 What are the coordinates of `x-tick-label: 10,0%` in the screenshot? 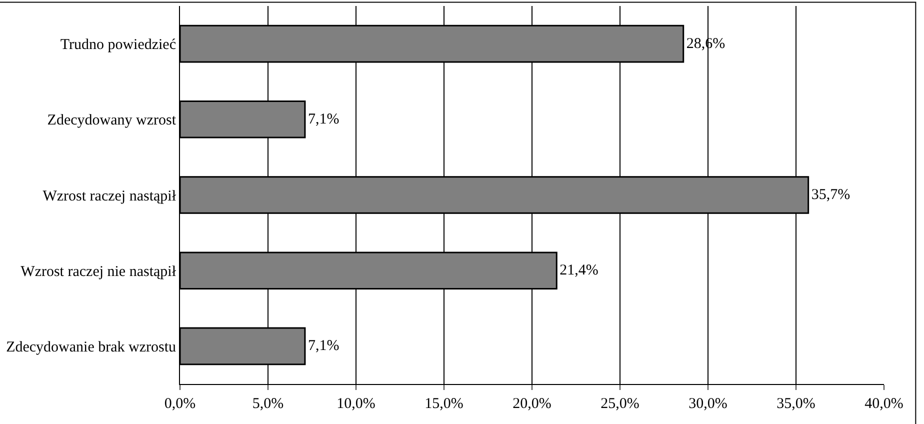 It's located at (356, 404).